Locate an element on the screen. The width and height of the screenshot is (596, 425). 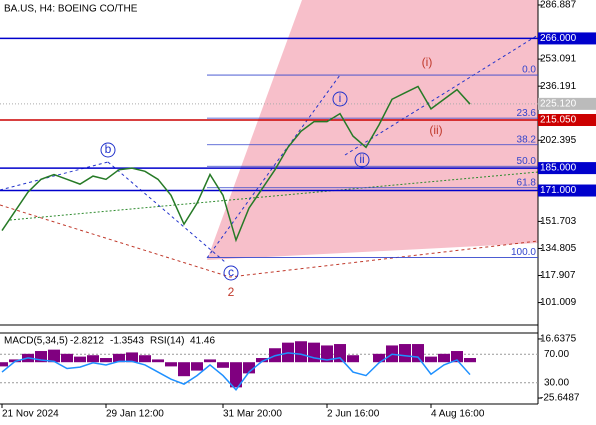
y-tick-label: -25.6487 is located at coordinates (560, 398).